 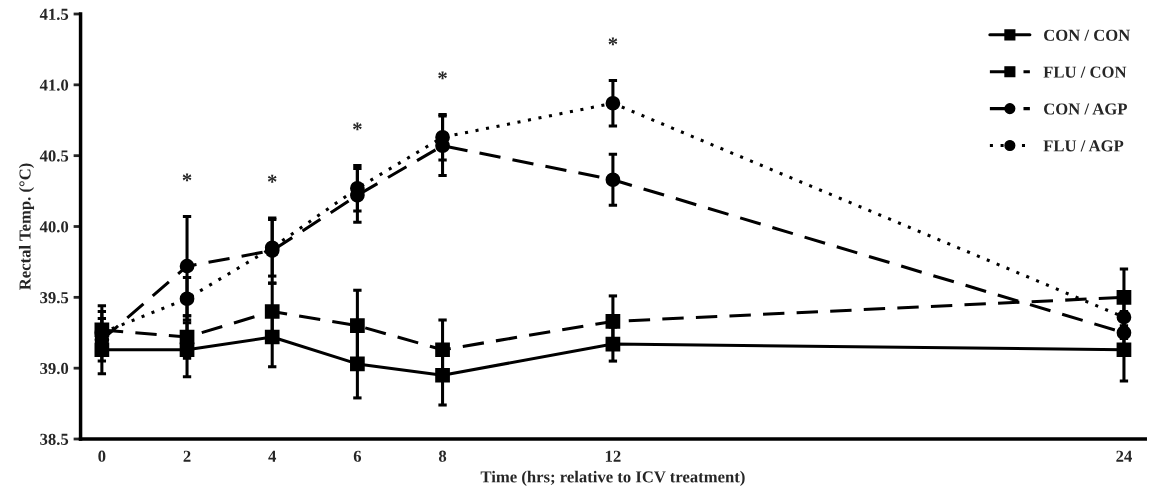 What do you see at coordinates (54, 368) in the screenshot?
I see `y-tick-label: 39.0` at bounding box center [54, 368].